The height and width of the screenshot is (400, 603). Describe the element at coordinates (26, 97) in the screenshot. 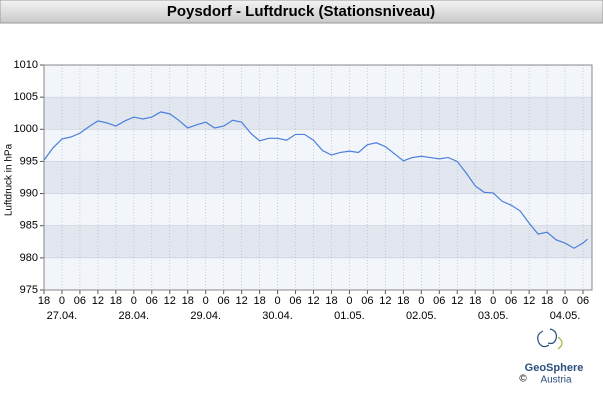

I see `y-tick-label: 1005` at that location.